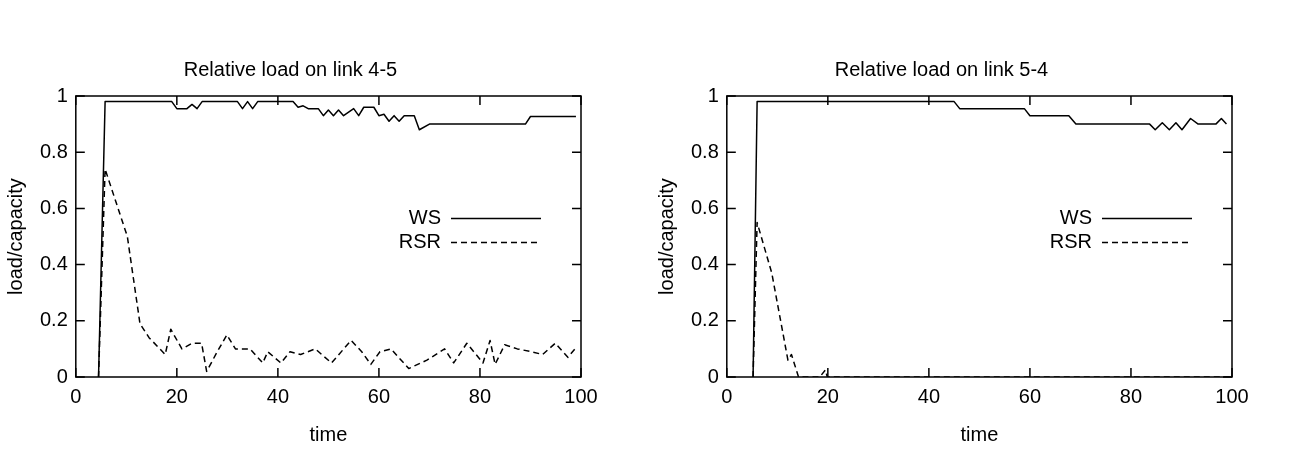  What do you see at coordinates (290, 68) in the screenshot?
I see `chart-title: Relative load on link 4-5` at bounding box center [290, 68].